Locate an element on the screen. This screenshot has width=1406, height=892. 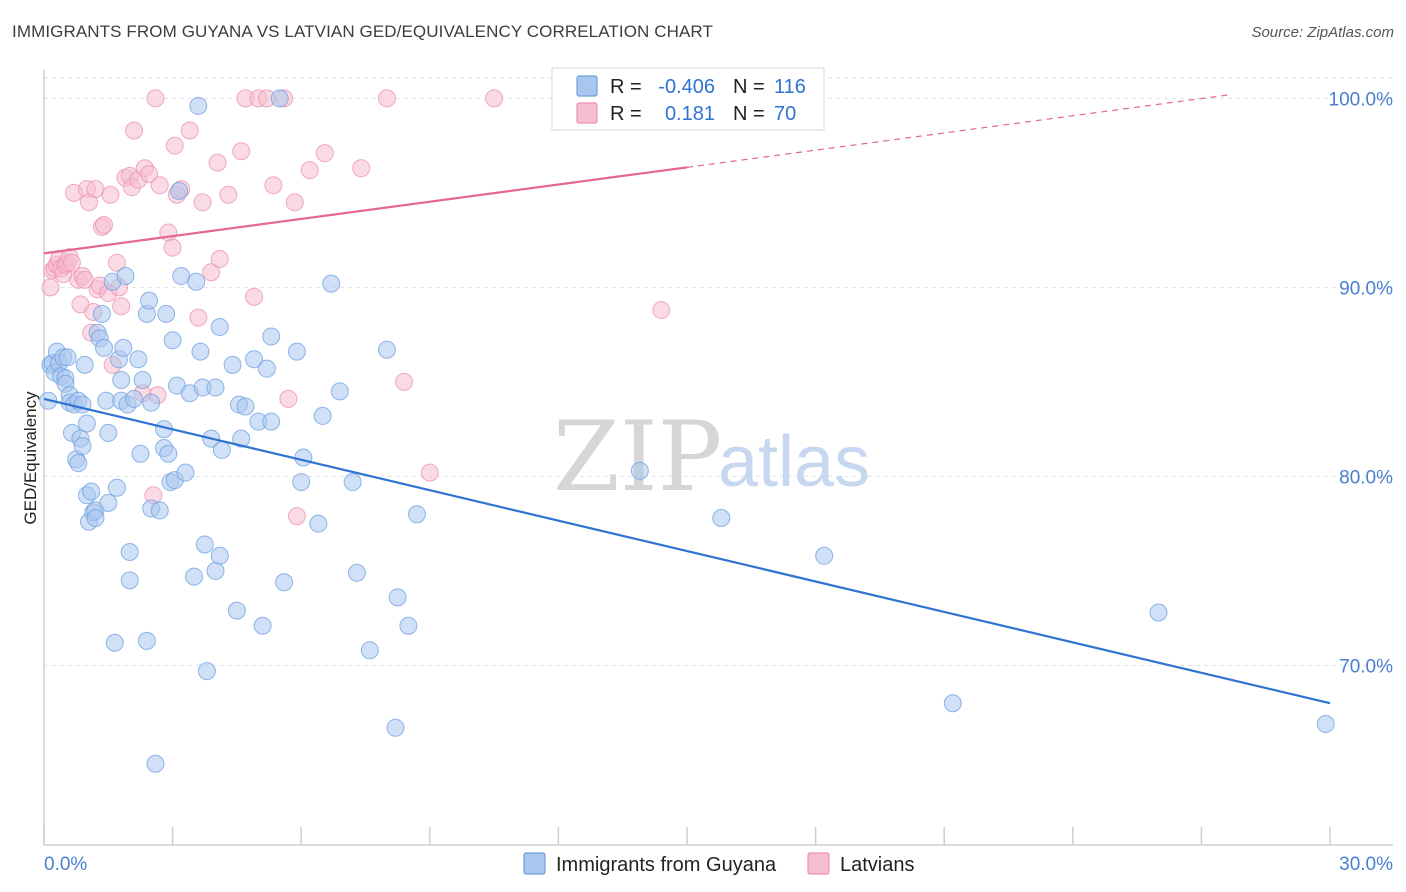
legend-r-label-2: R = is located at coordinates (626, 114).